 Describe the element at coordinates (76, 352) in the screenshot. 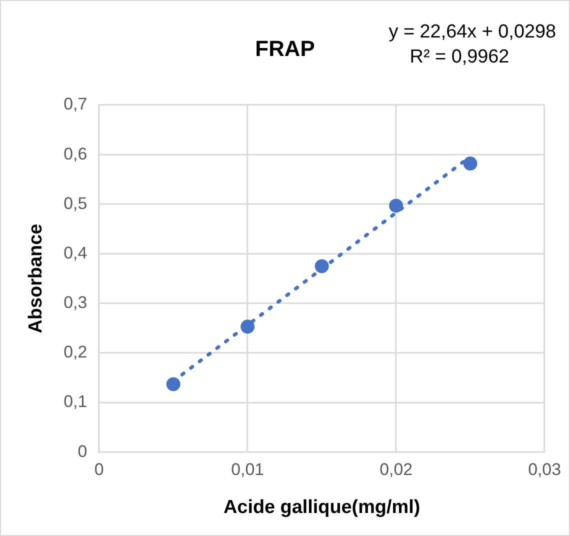

I see `y-tick-label: 0,2` at that location.